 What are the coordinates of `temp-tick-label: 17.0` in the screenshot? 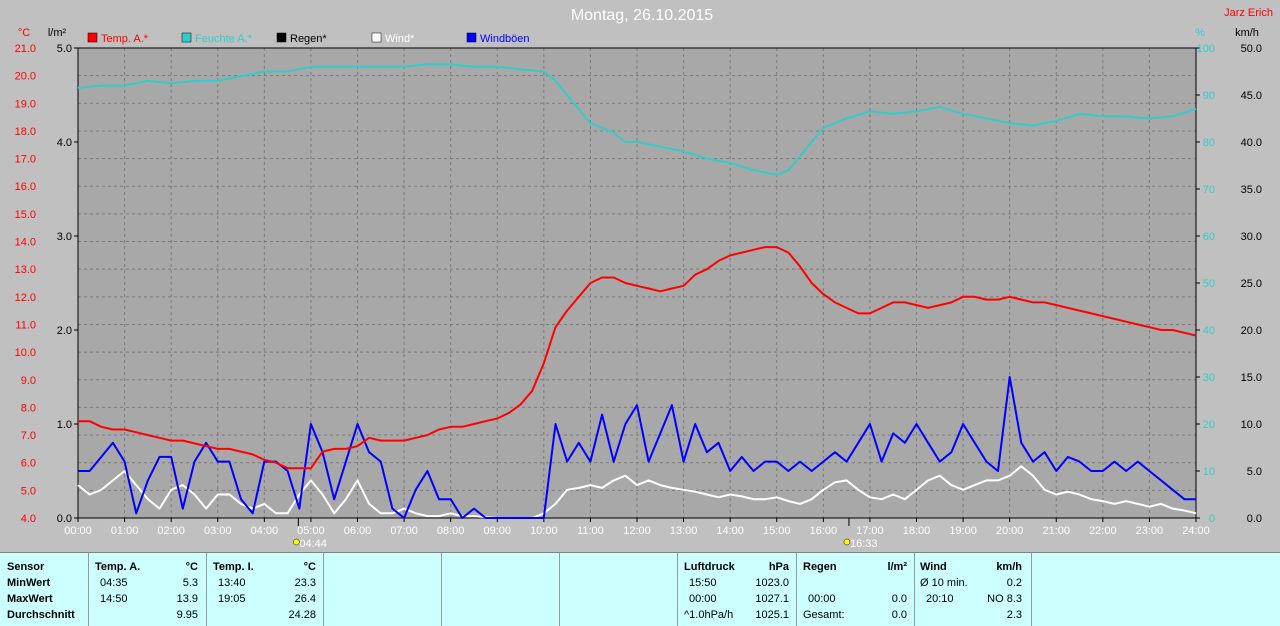 It's located at (25, 160).